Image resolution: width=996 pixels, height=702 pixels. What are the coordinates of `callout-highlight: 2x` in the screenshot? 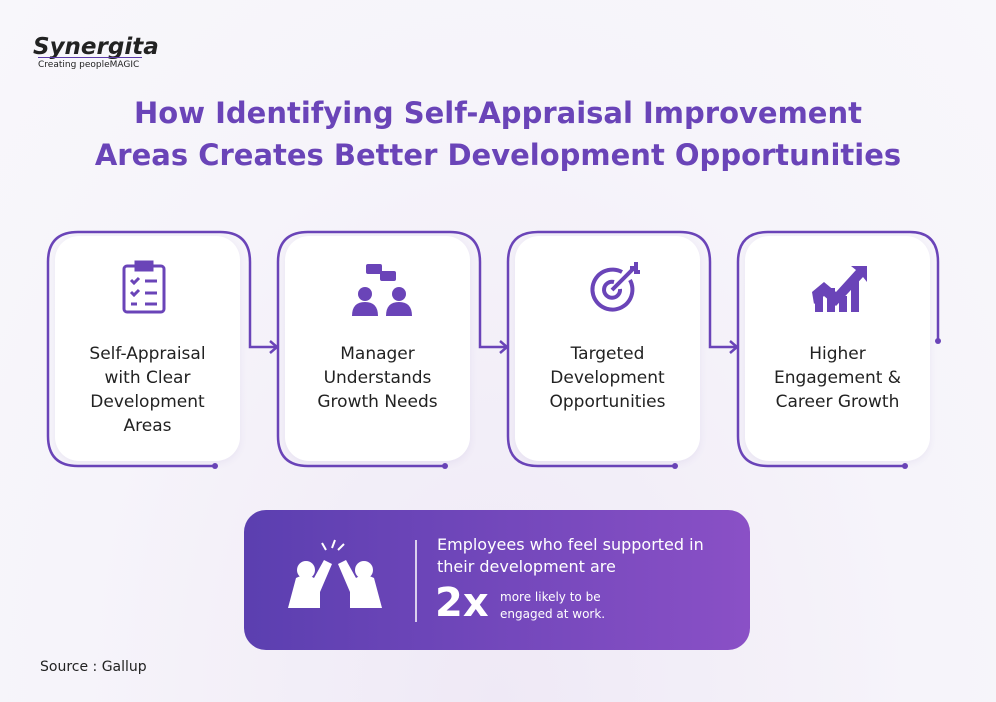 It's located at (462, 603).